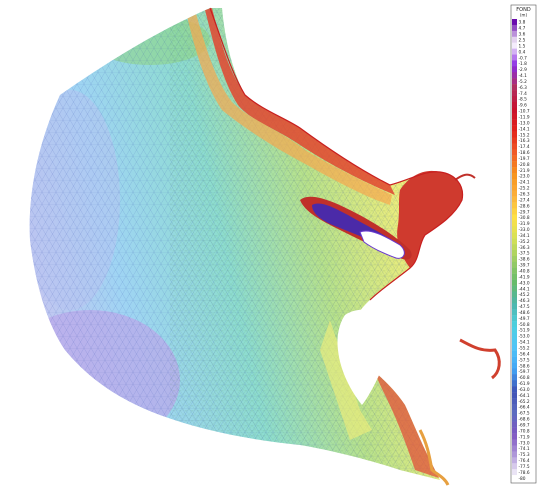 This screenshot has width=541, height=492. I want to click on legend-label: -69.7, so click(524, 426).